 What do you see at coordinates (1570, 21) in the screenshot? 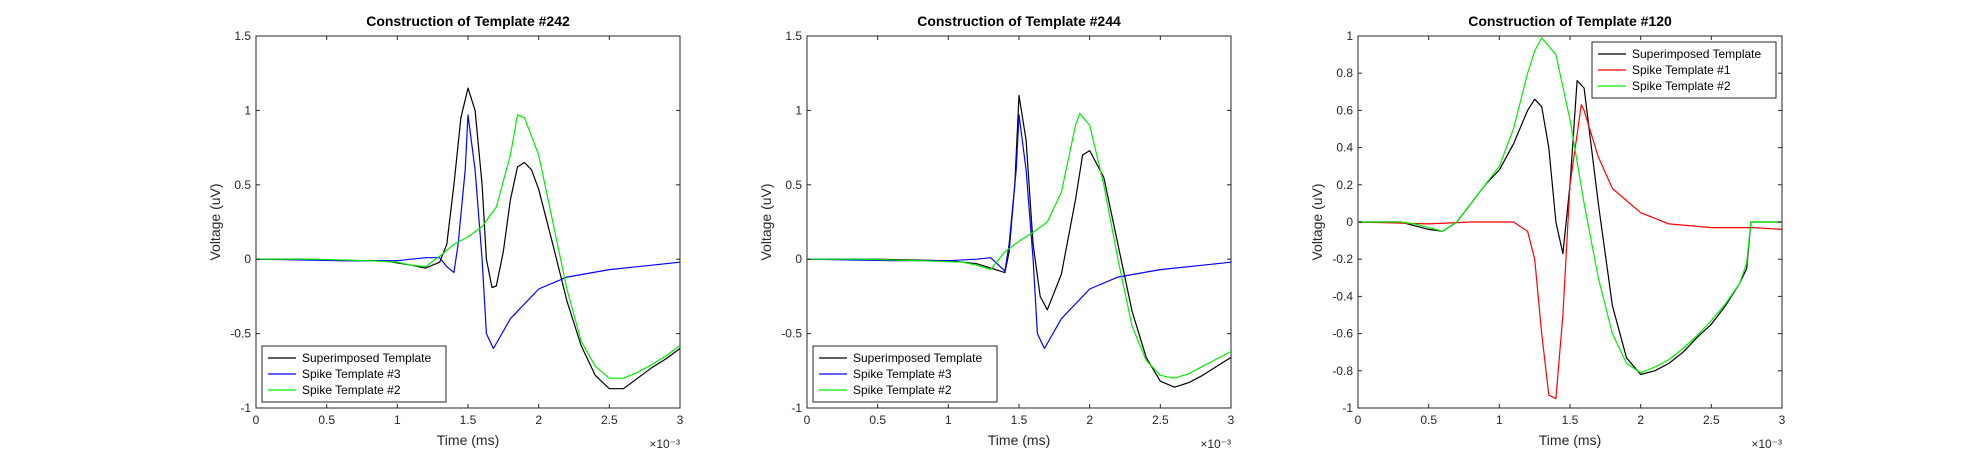
I see `chart-title: Construction of Template #120` at bounding box center [1570, 21].